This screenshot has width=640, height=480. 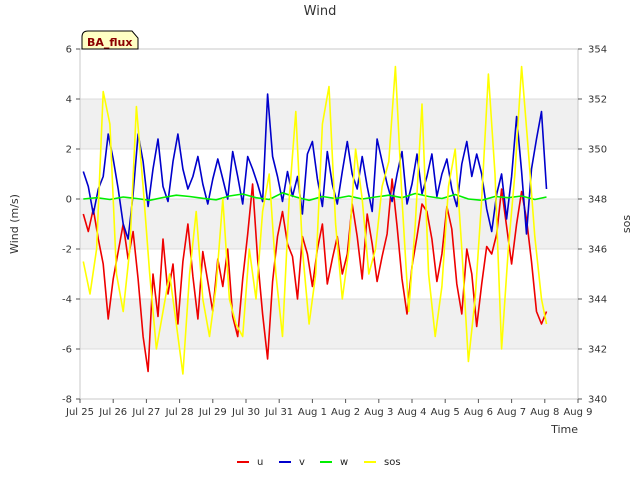 What do you see at coordinates (544, 412) in the screenshot?
I see `x-tick-label: Aug 8` at bounding box center [544, 412].